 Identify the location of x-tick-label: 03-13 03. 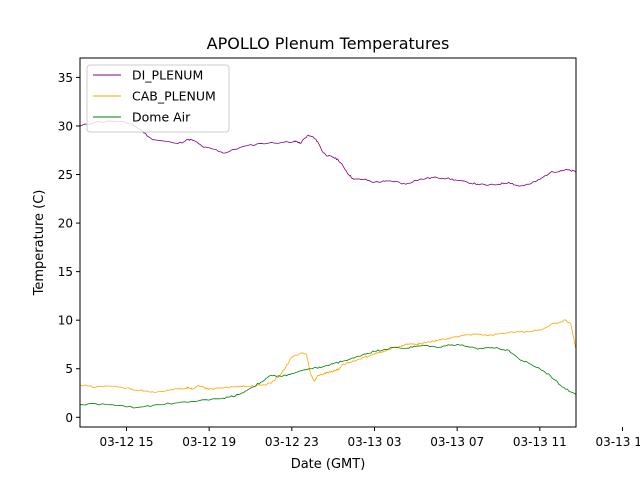
(375, 442).